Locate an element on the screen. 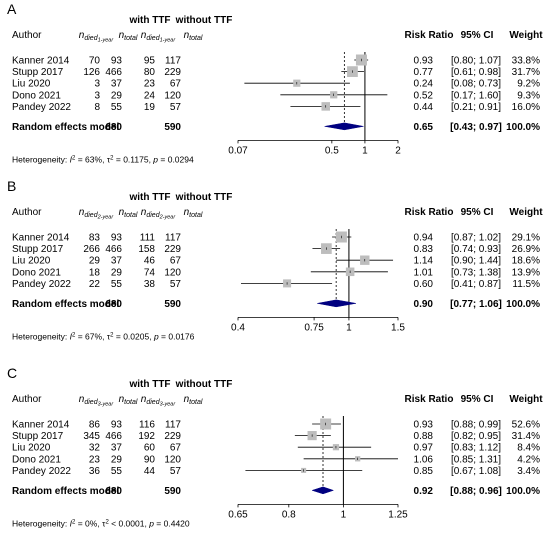 This screenshot has width=550, height=542. study-row: Pandey 2022 22 55 38 57 0.60 [0.41; 0.87] 11.5% is located at coordinates (276, 284).